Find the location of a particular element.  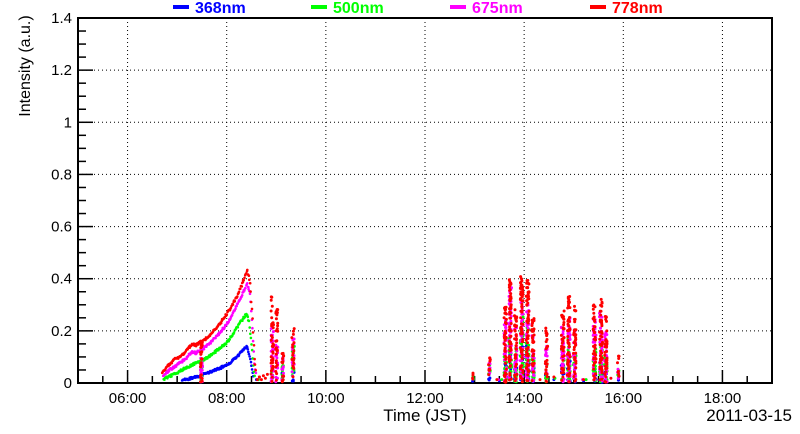

y-tick-label: 0.4 is located at coordinates (61, 279).